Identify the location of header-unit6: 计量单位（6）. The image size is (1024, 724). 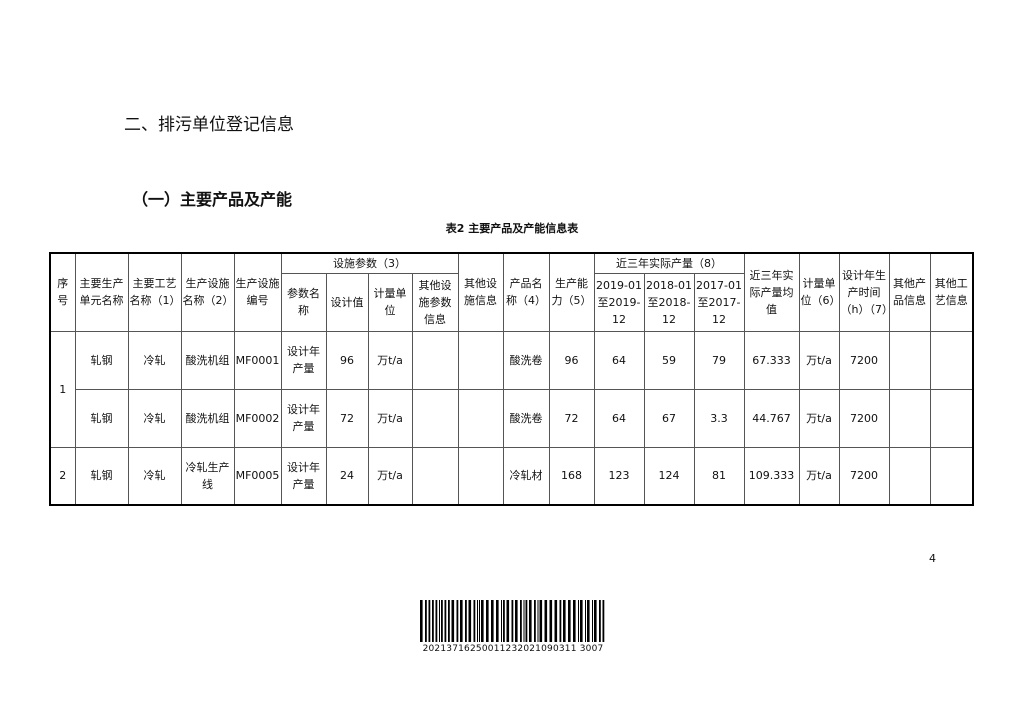
(819, 292).